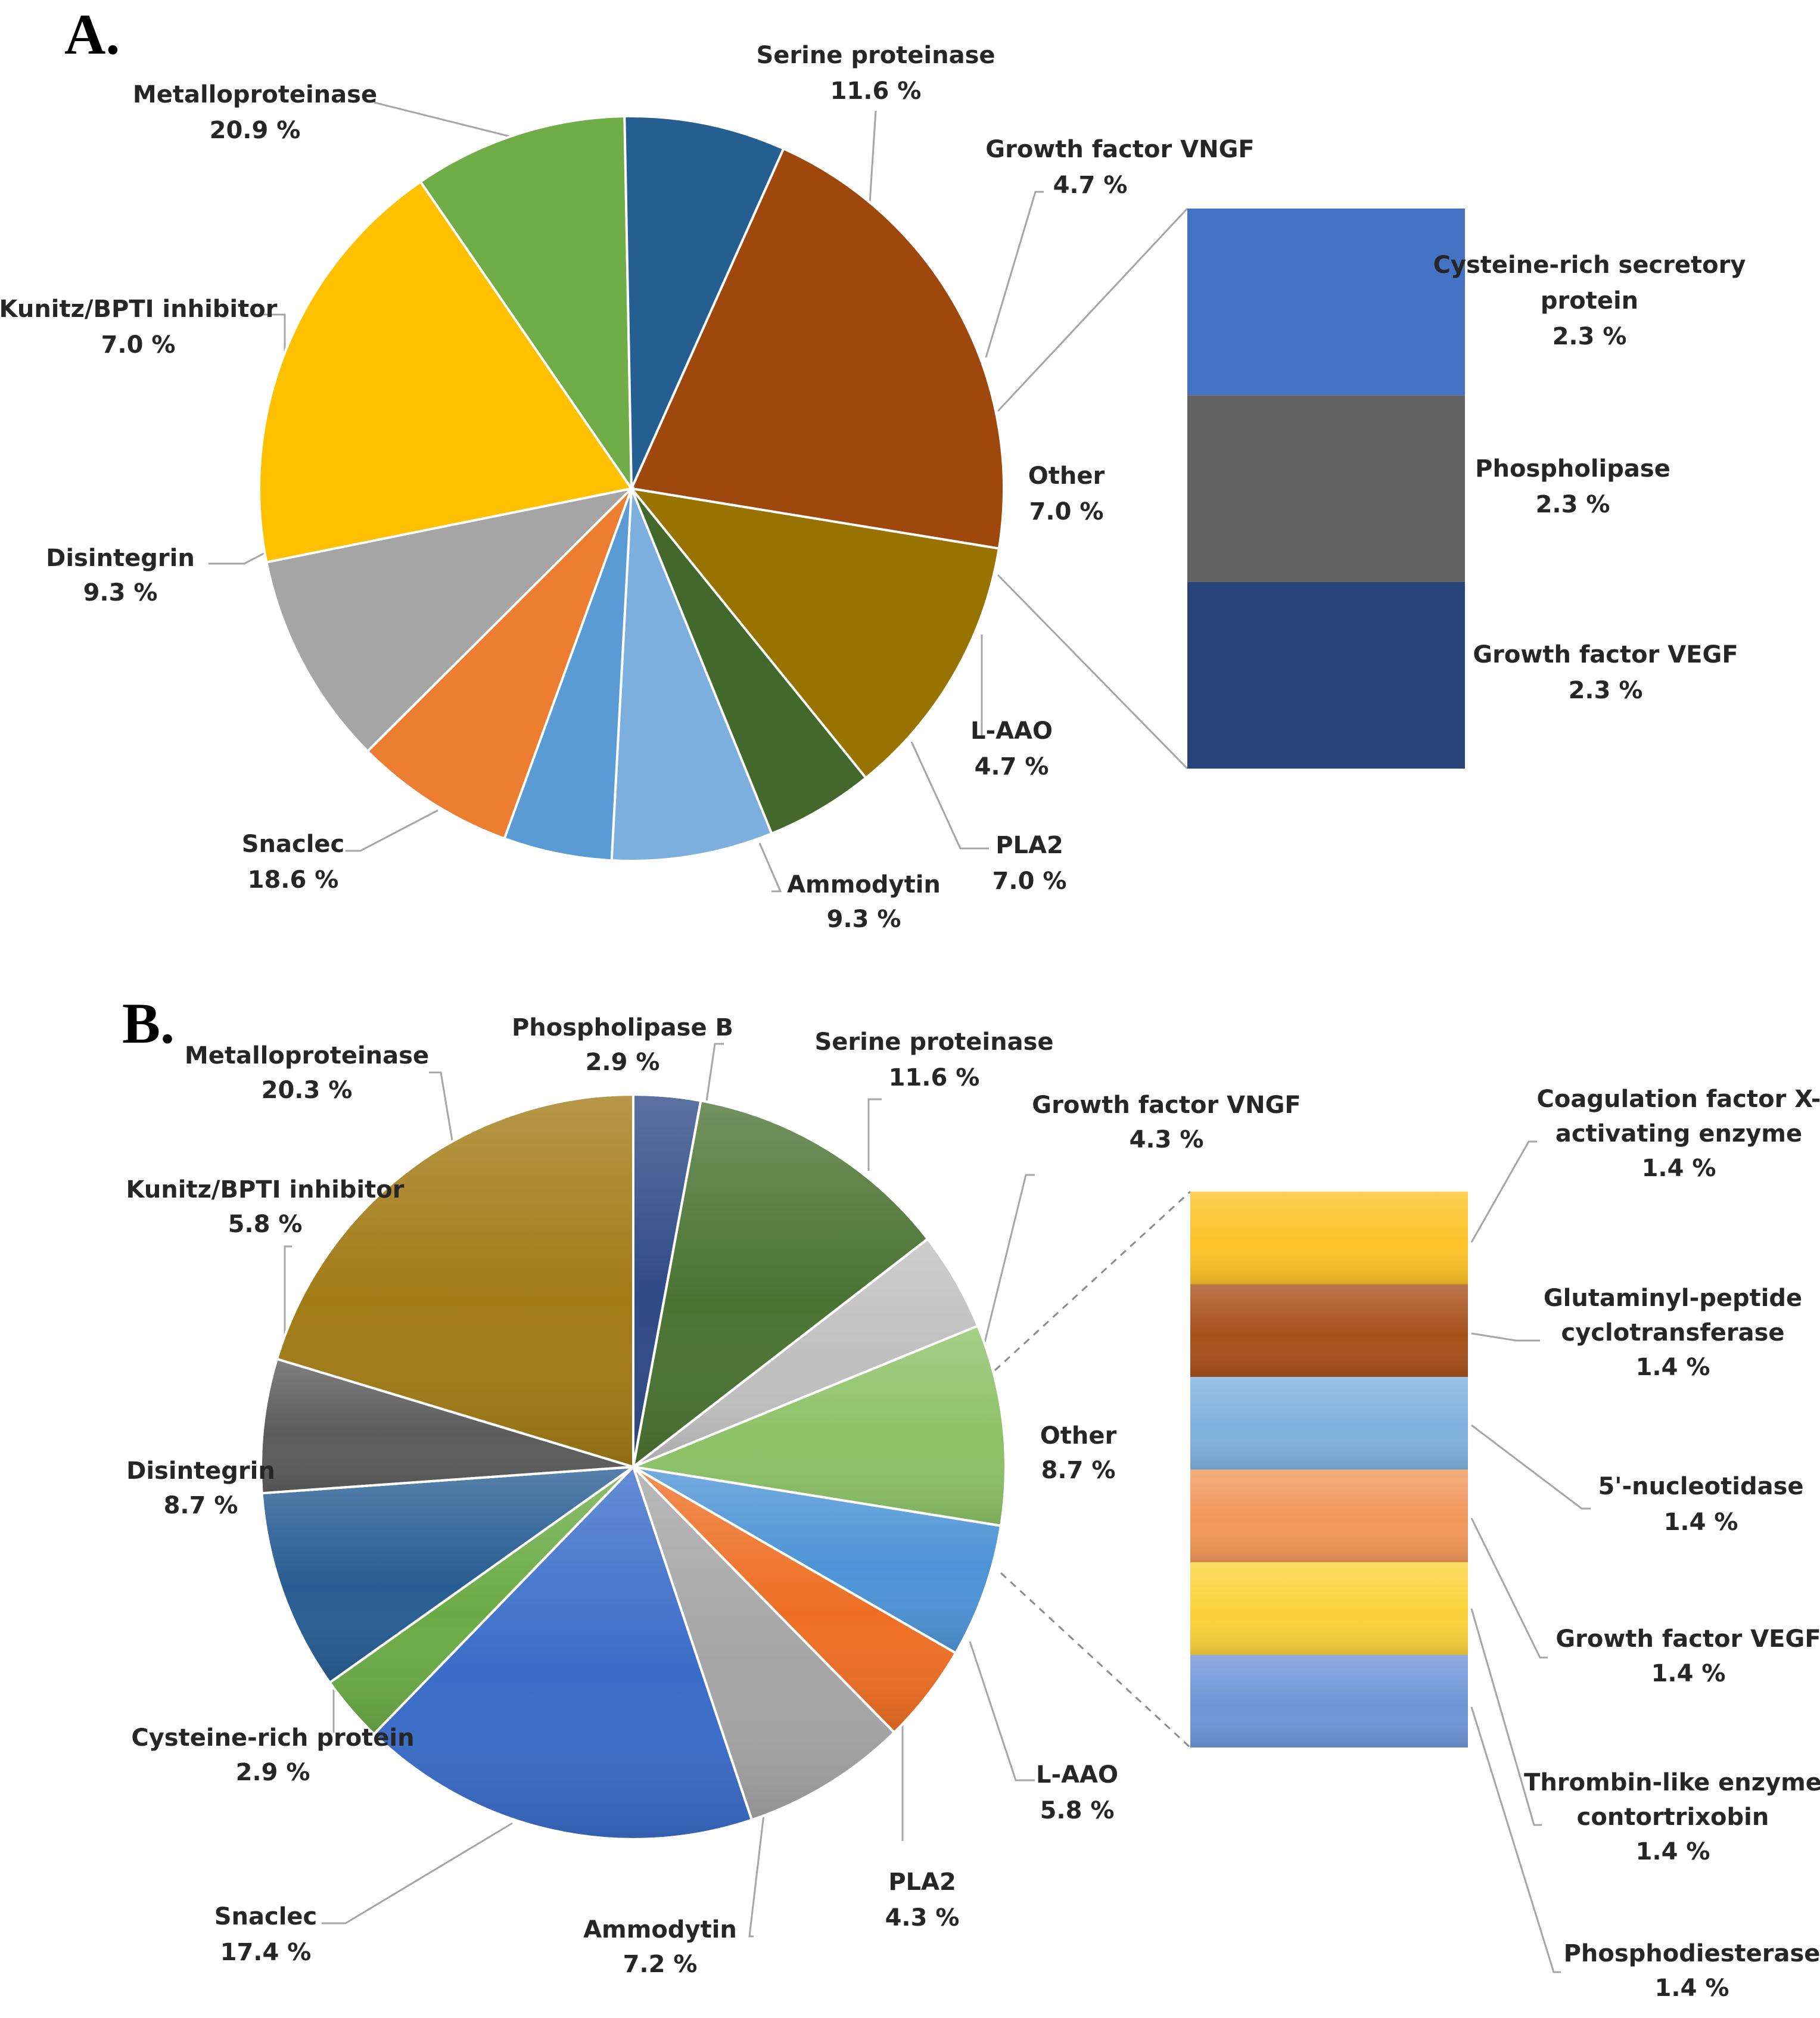 Image resolution: width=1820 pixels, height=2018 pixels. I want to click on panel-b-bar-segment-shading-5-nucleotidase, so click(1329, 1423).